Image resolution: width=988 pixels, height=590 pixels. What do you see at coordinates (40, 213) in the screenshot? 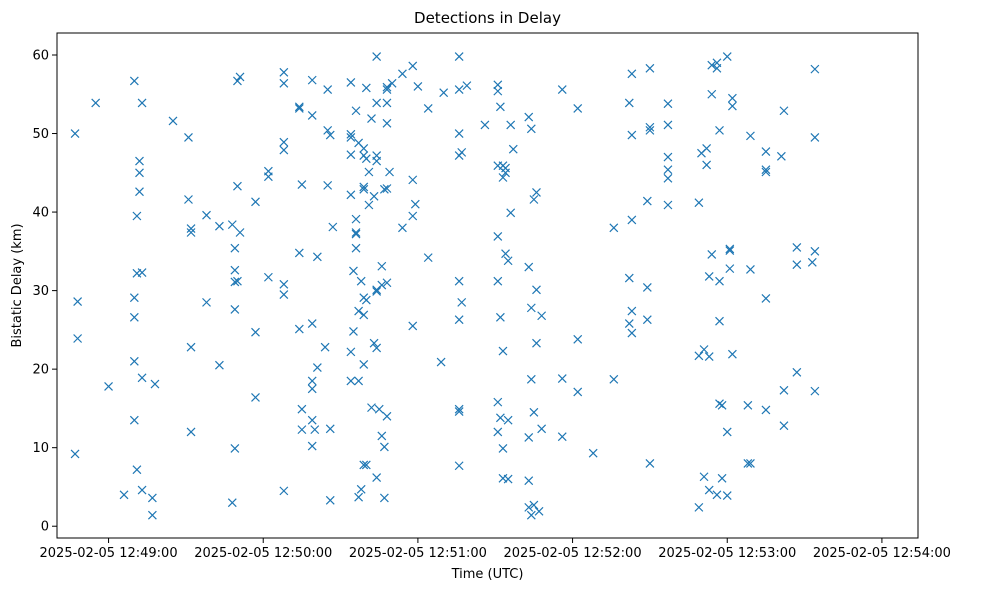
I see `y-tick-label: 40` at bounding box center [40, 213].